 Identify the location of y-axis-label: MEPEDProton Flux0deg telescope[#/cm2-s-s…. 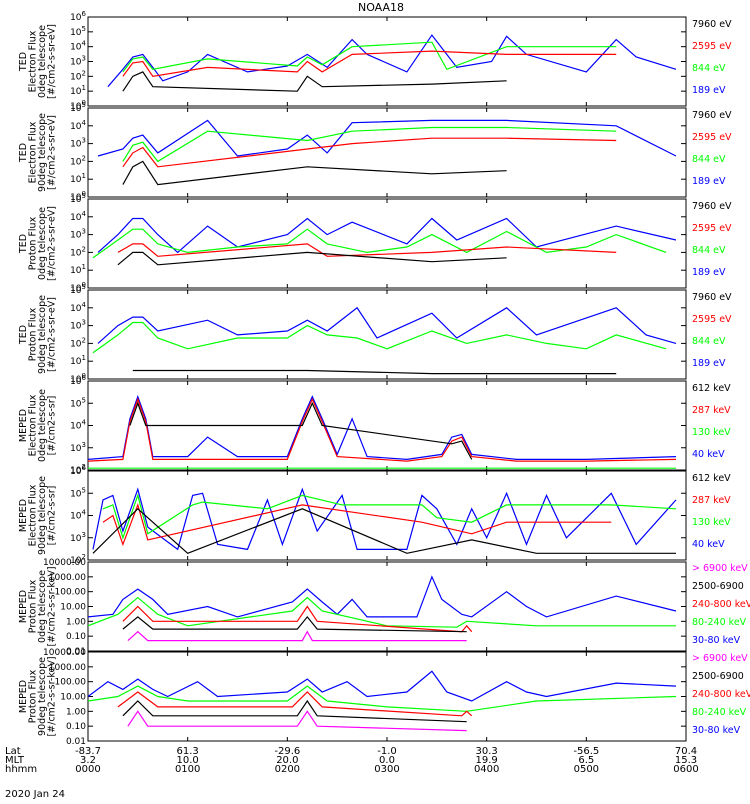
(38, 606).